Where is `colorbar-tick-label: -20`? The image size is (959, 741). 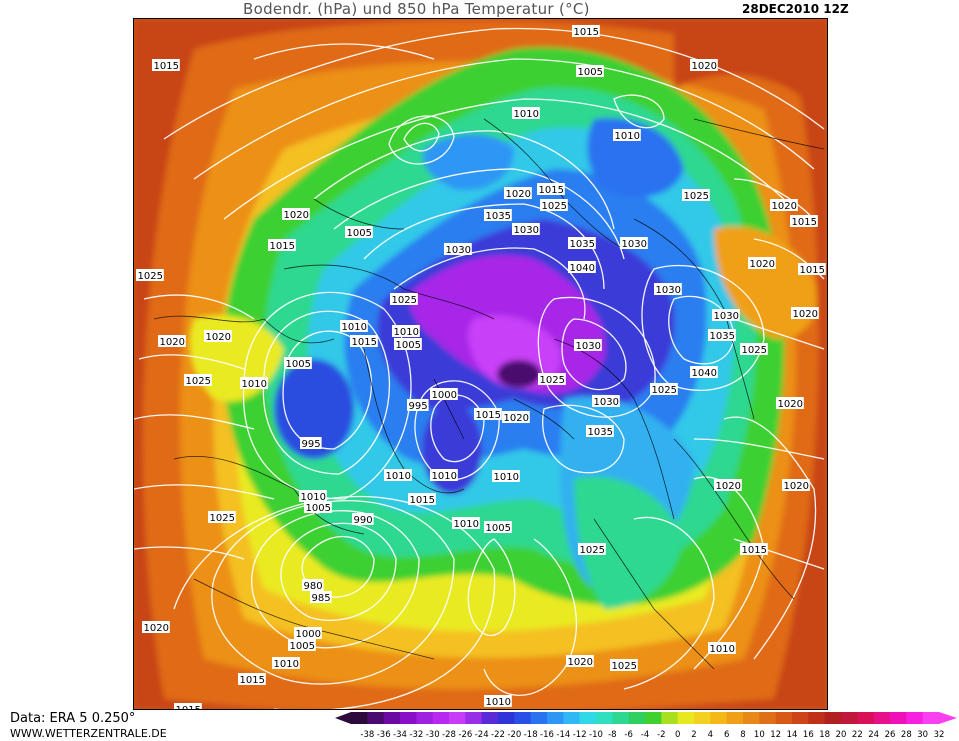 colorbar-tick-label: -20 is located at coordinates (514, 735).